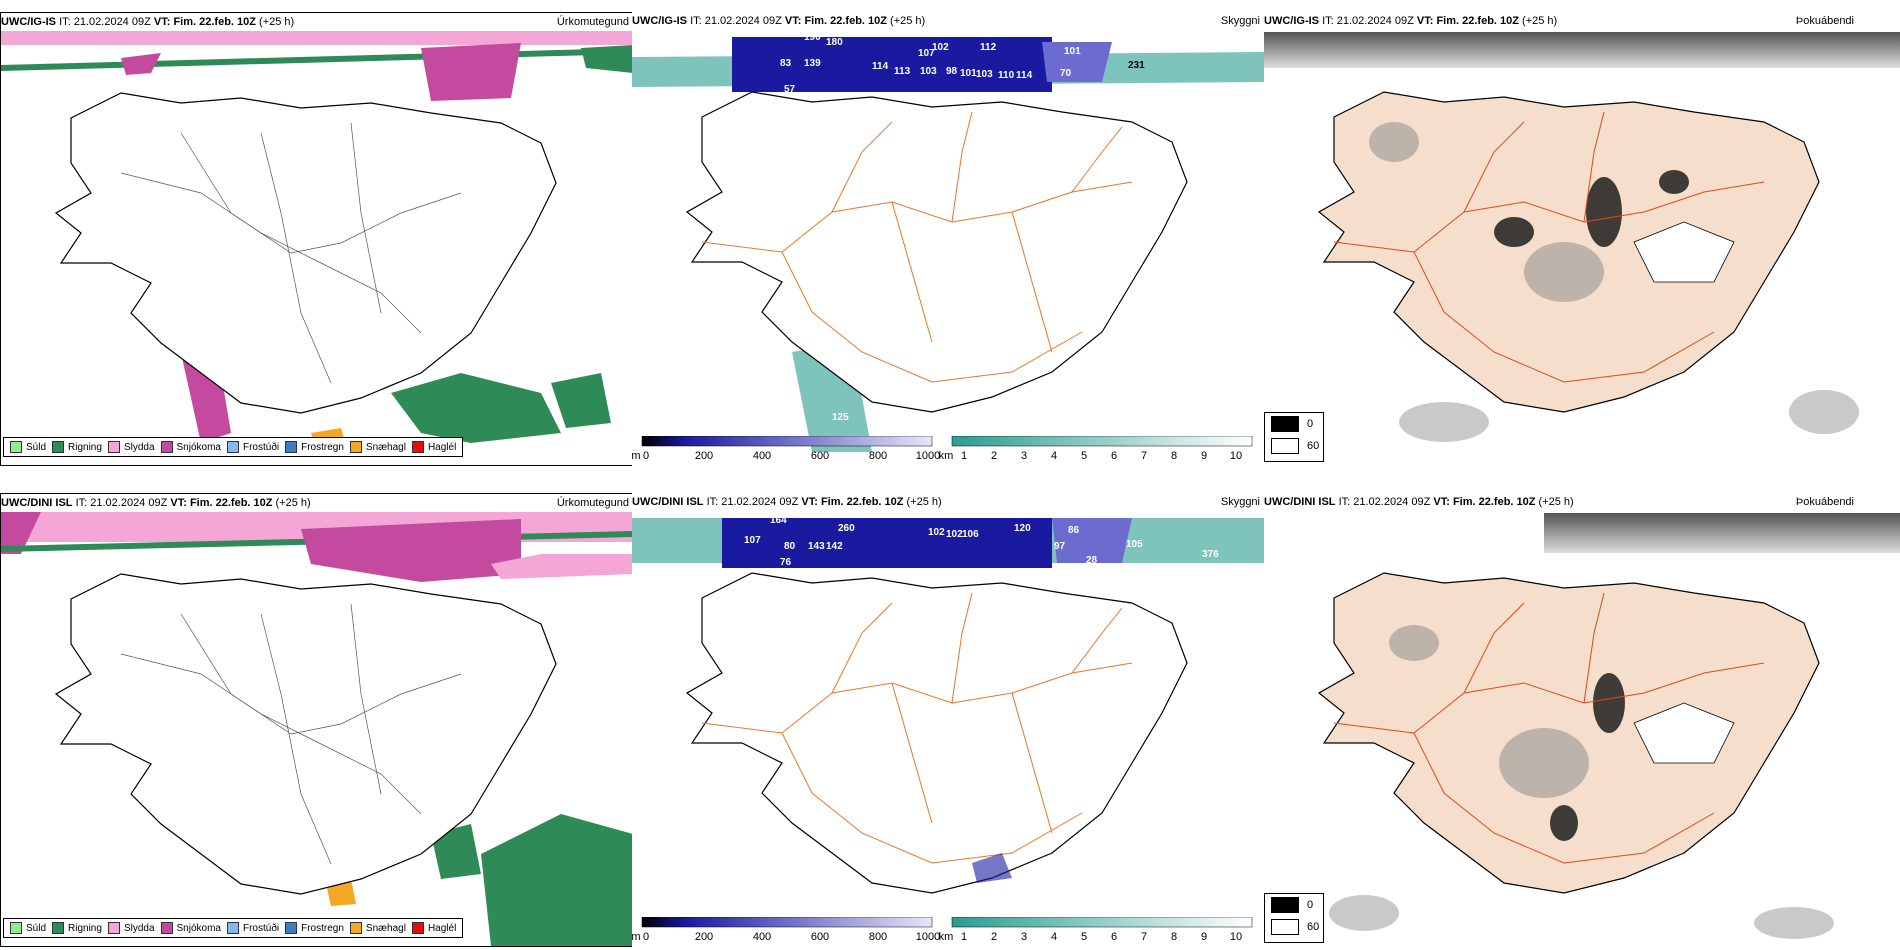  What do you see at coordinates (1210, 554) in the screenshot?
I see `vis-label: 376` at bounding box center [1210, 554].